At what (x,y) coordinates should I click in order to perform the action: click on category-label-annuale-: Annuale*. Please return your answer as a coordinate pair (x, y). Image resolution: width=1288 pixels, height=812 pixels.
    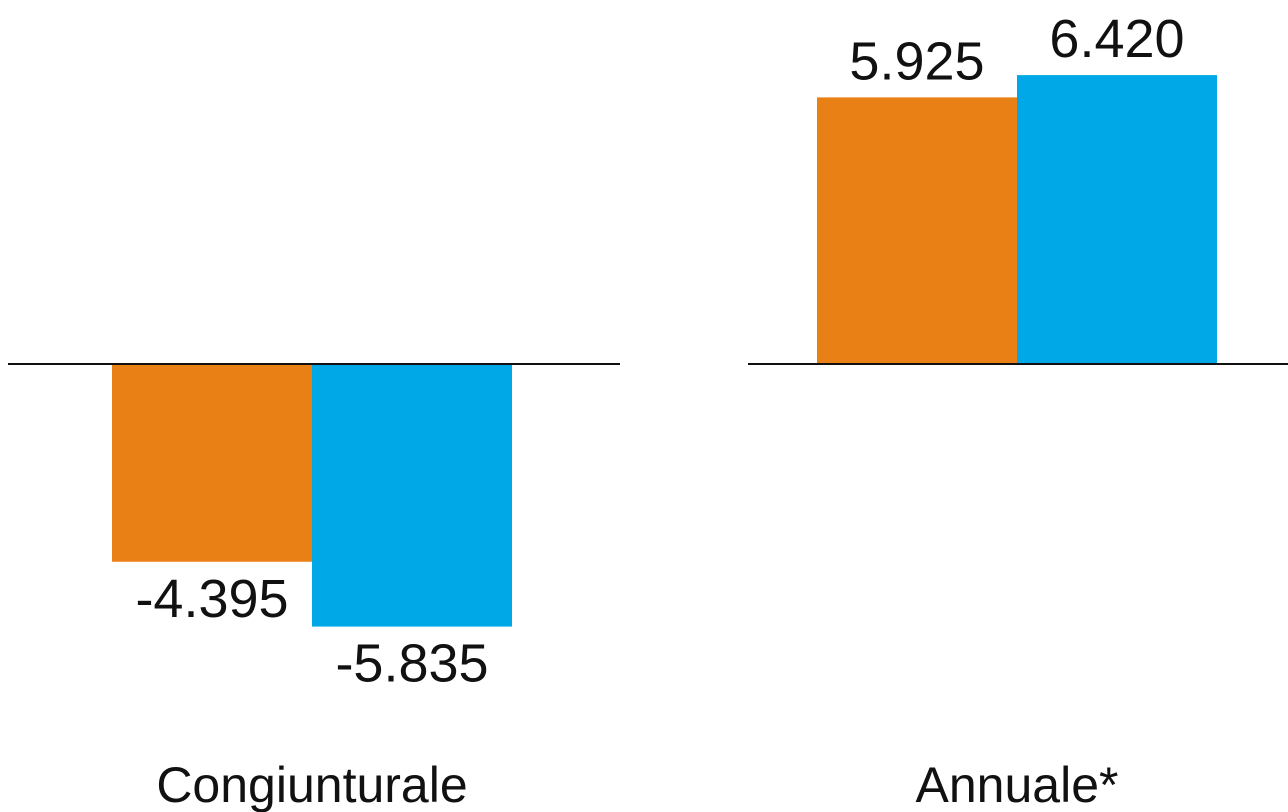
    Looking at the image, I should click on (1017, 784).